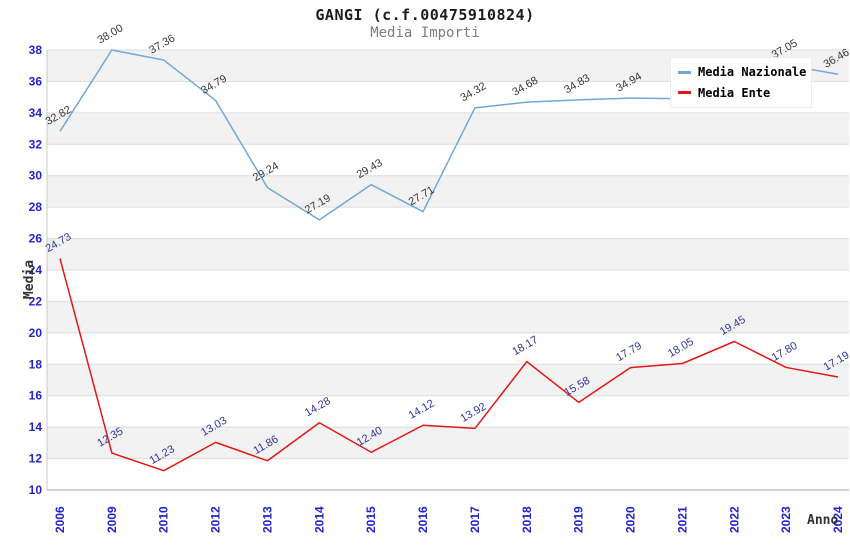  What do you see at coordinates (216, 519) in the screenshot?
I see `x-tick-label: 2012` at bounding box center [216, 519].